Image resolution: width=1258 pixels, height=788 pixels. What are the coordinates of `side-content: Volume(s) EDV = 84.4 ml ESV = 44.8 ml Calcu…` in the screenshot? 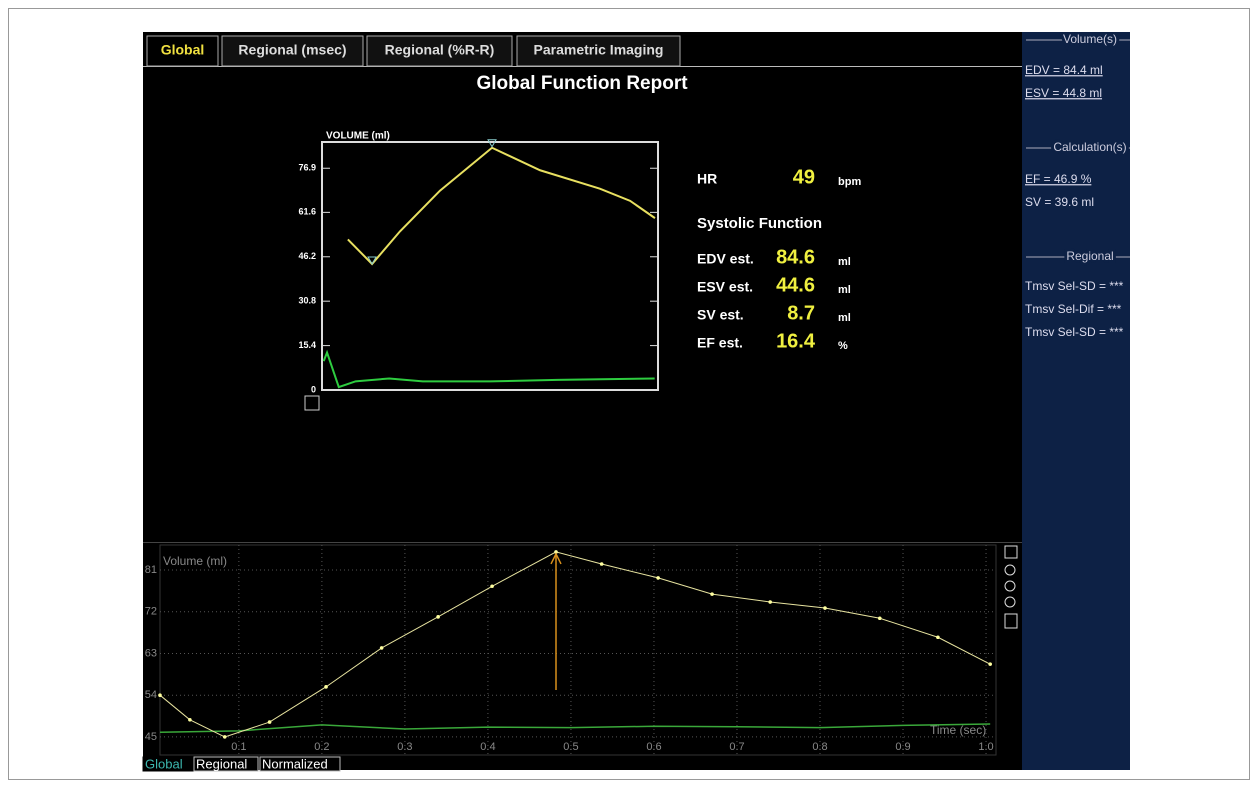 It's located at (1077, 185).